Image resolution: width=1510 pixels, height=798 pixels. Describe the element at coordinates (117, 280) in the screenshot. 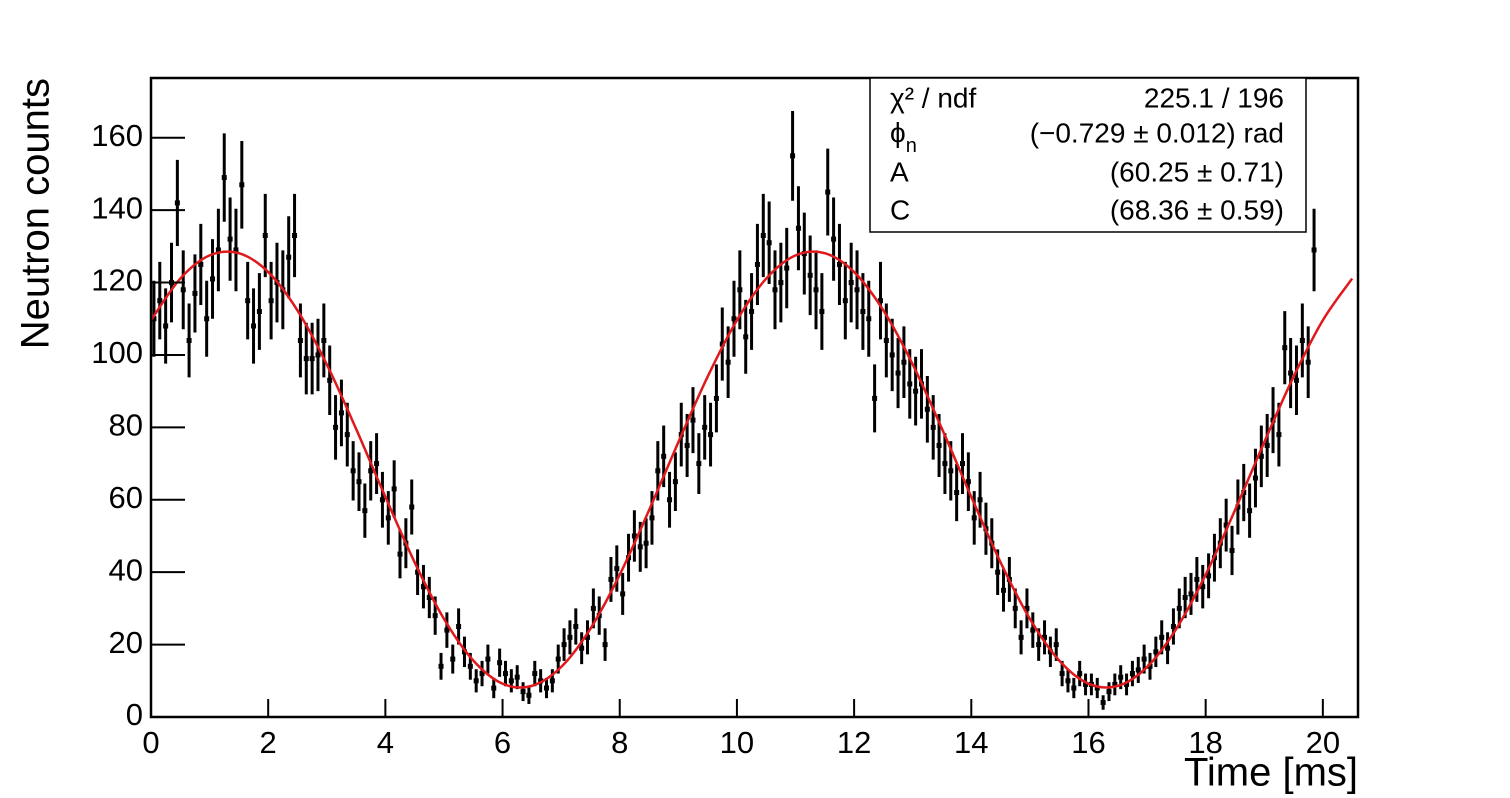

I see `y-tick-label: 120` at that location.